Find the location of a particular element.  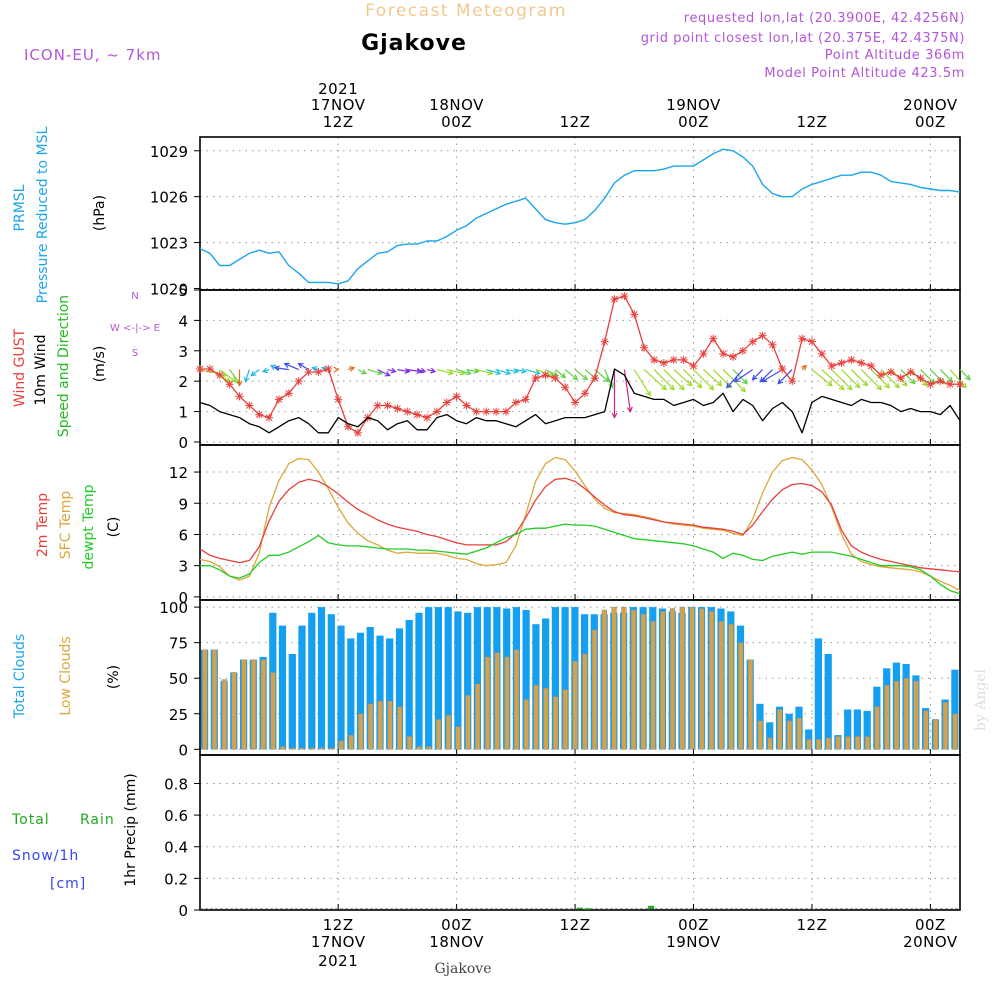

precip-frame is located at coordinates (580, 832).